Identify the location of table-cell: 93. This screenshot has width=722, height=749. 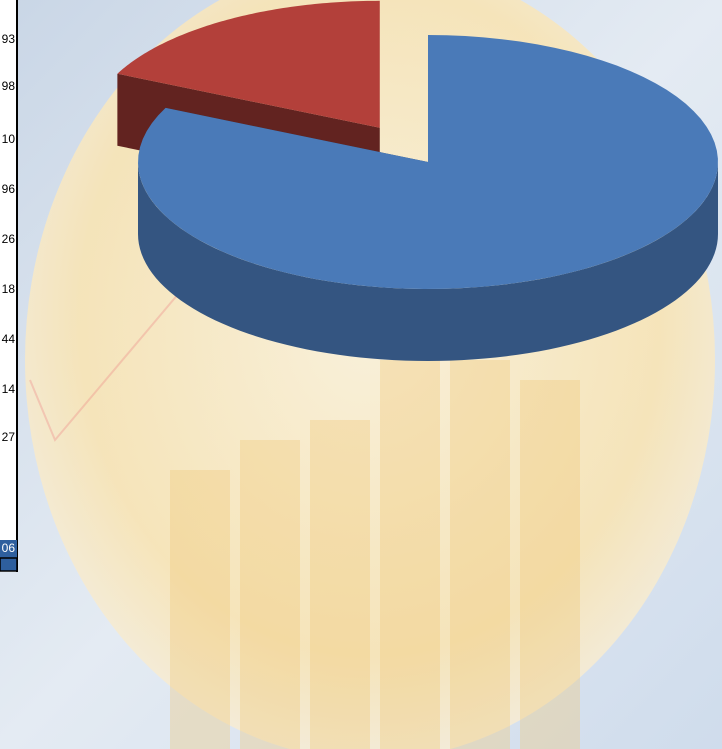
(9, 39).